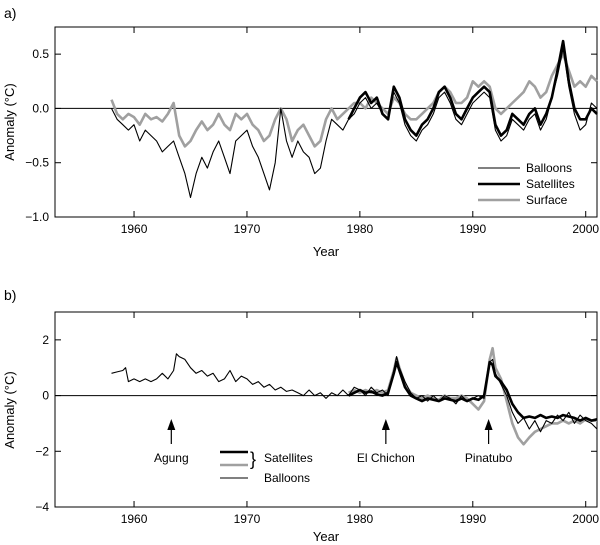 The width and height of the screenshot is (600, 545). What do you see at coordinates (360, 519) in the screenshot?
I see `panel-b-xtick-label: 1980` at bounding box center [360, 519].